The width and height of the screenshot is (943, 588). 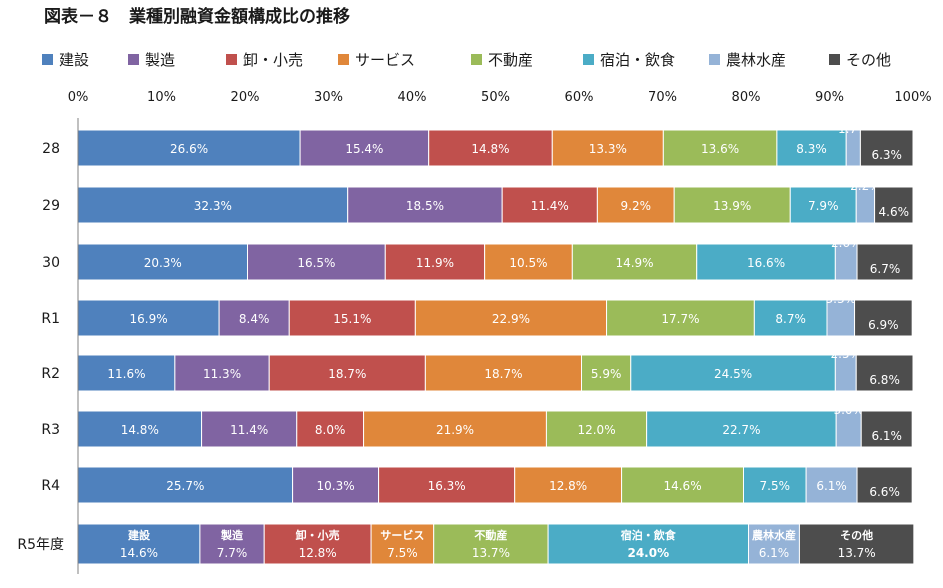 What do you see at coordinates (732, 206) in the screenshot?
I see `data-label: 13.9%` at bounding box center [732, 206].